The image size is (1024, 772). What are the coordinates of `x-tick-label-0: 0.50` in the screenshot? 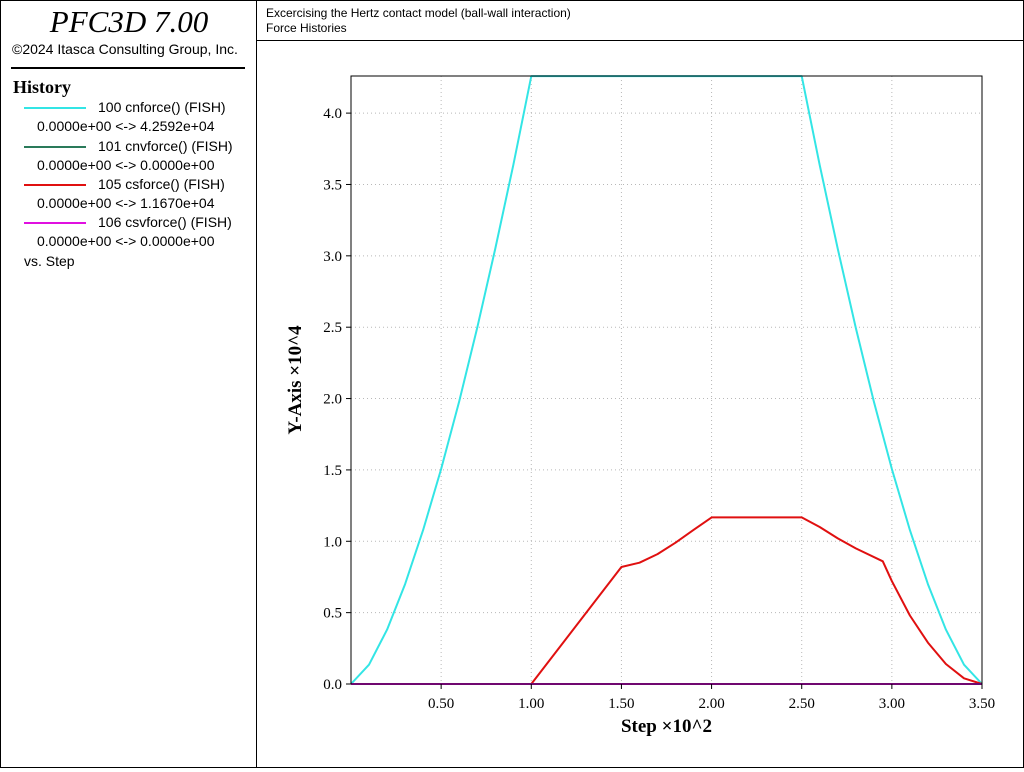 It's located at (441, 704).